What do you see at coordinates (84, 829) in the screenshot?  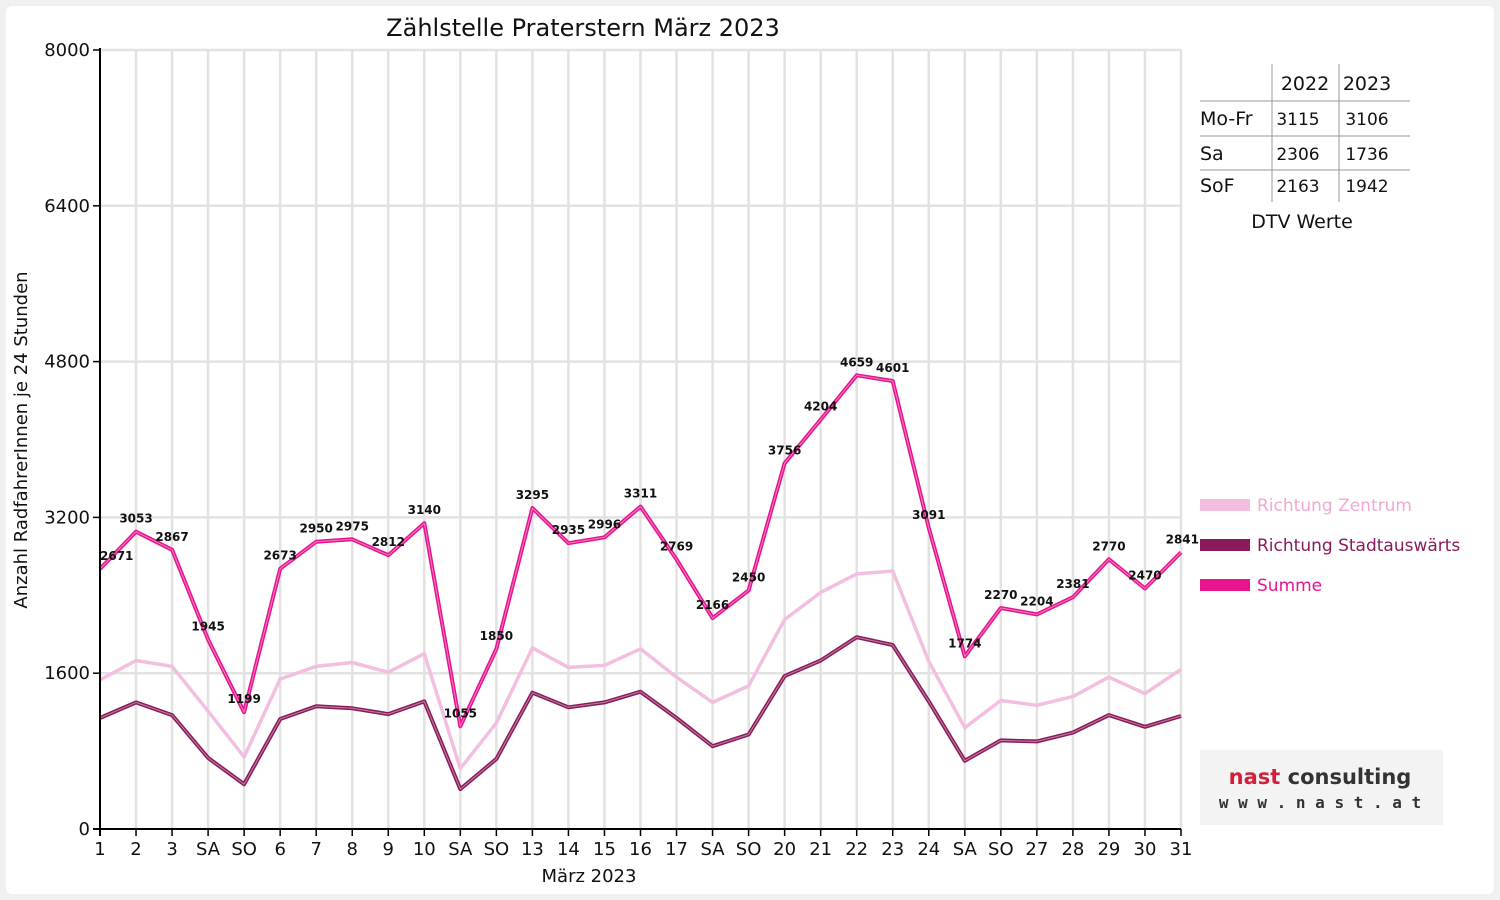 I see `y-tick-label: 0` at bounding box center [84, 829].